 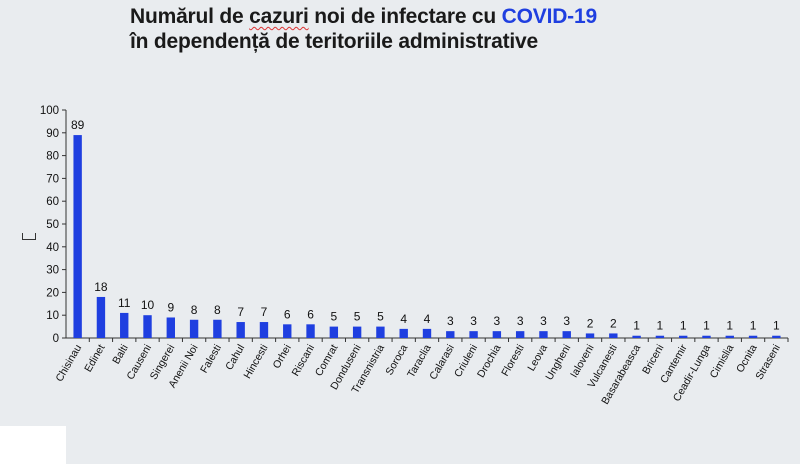 What do you see at coordinates (29, 236) in the screenshot?
I see `y-axis-marker` at bounding box center [29, 236].